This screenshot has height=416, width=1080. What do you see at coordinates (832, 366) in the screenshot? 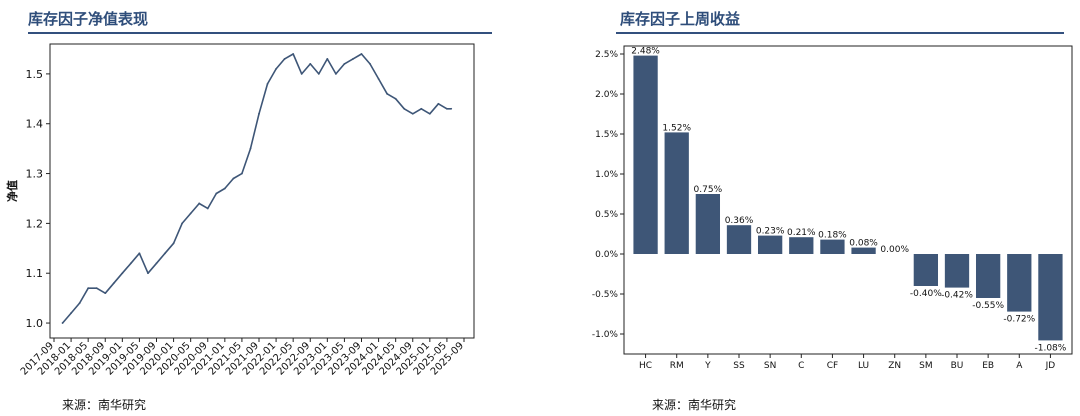
I see `x-tick-label: CF` at bounding box center [832, 366].